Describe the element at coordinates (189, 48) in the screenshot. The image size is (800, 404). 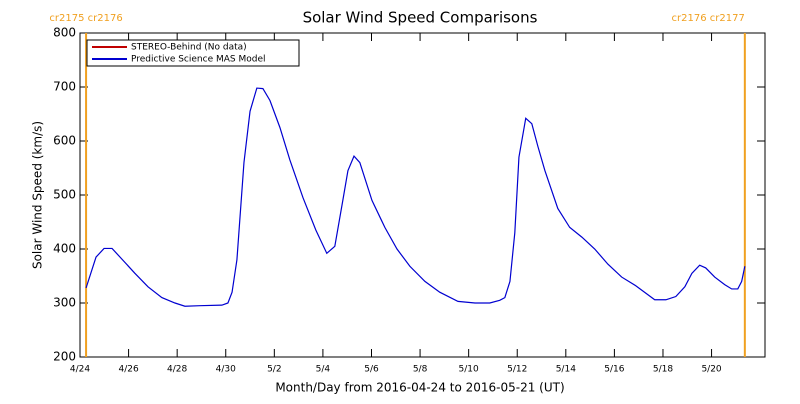
I see `legend-label: STEREO-Behind (No data)` at that location.